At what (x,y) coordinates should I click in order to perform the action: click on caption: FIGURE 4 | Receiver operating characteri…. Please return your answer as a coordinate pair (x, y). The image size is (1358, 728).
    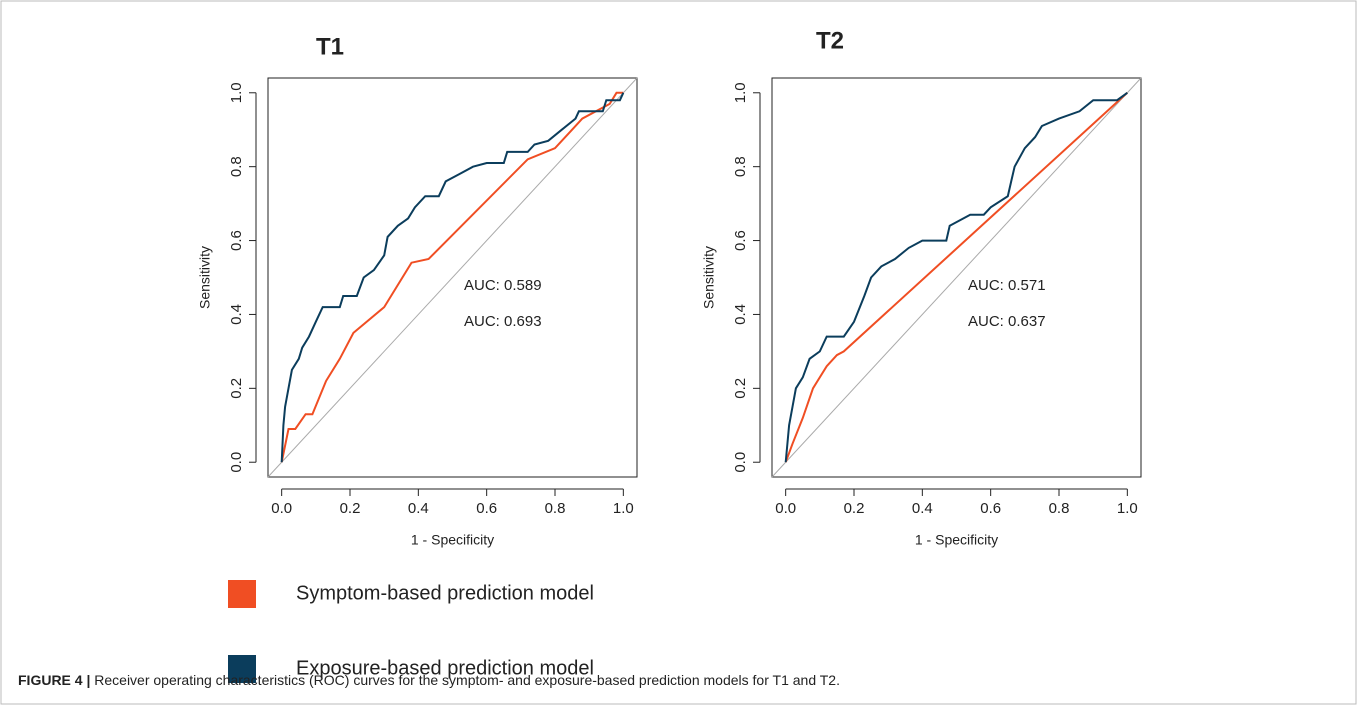
    Looking at the image, I should click on (429, 680).